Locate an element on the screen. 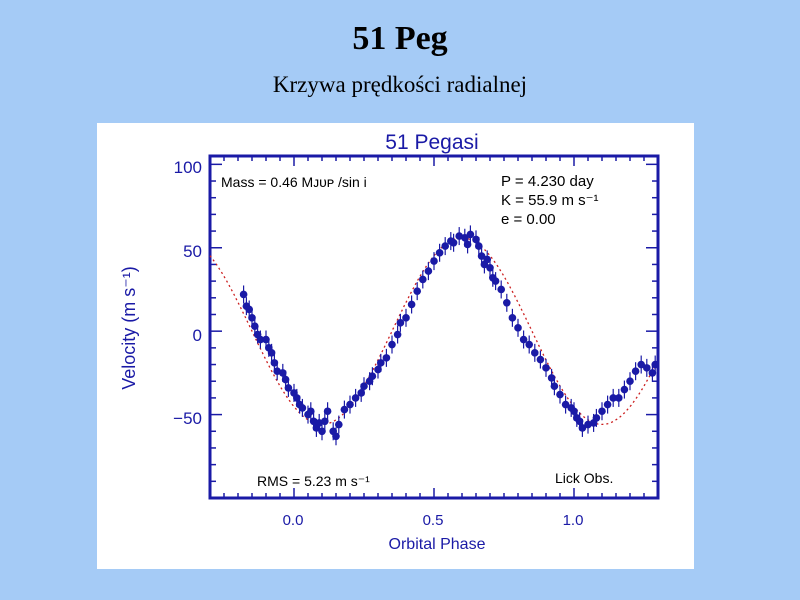 The width and height of the screenshot is (800, 600). amplitude-annotation: K = 55.9 m s⁻¹ is located at coordinates (550, 200).